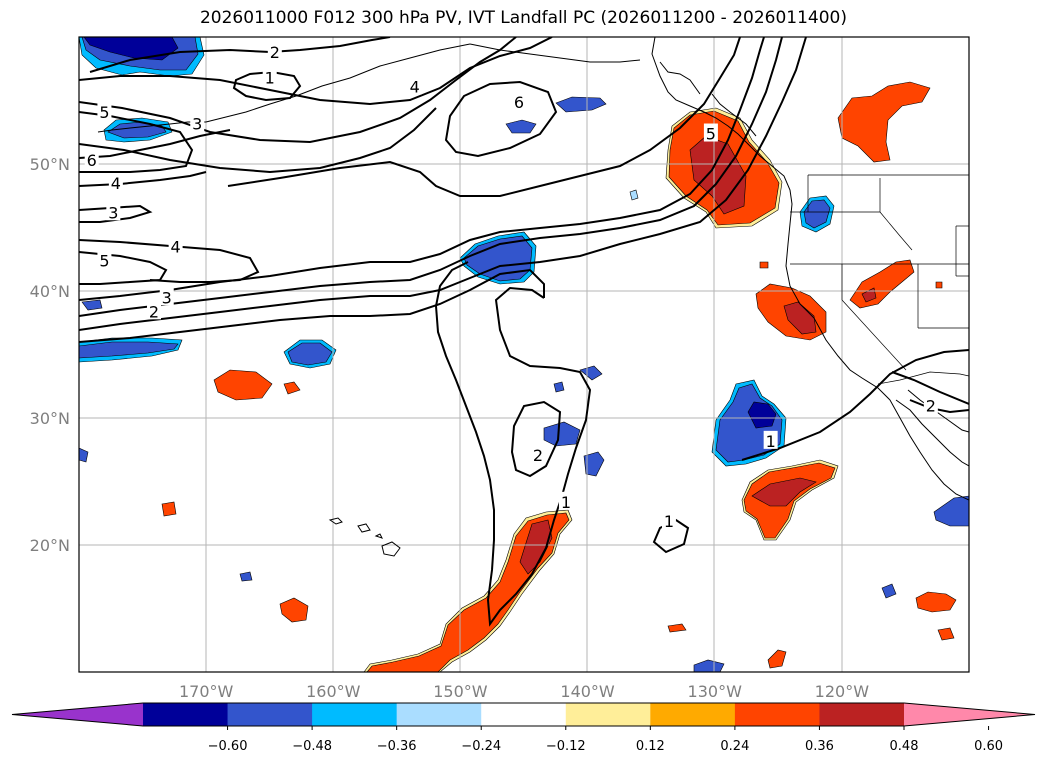 This screenshot has width=1047, height=765. Describe the element at coordinates (228, 746) in the screenshot. I see `colorbar-tick-label: −0.60` at that location.